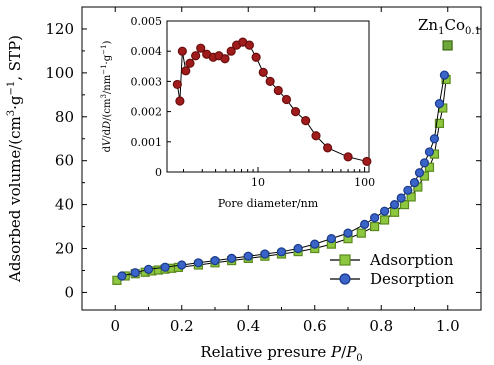 Image resolution: width=494 pixels, height=365 pixels. Describe the element at coordinates (147, 81) in the screenshot. I see `inset-y-tick-label: 0.003` at that location.